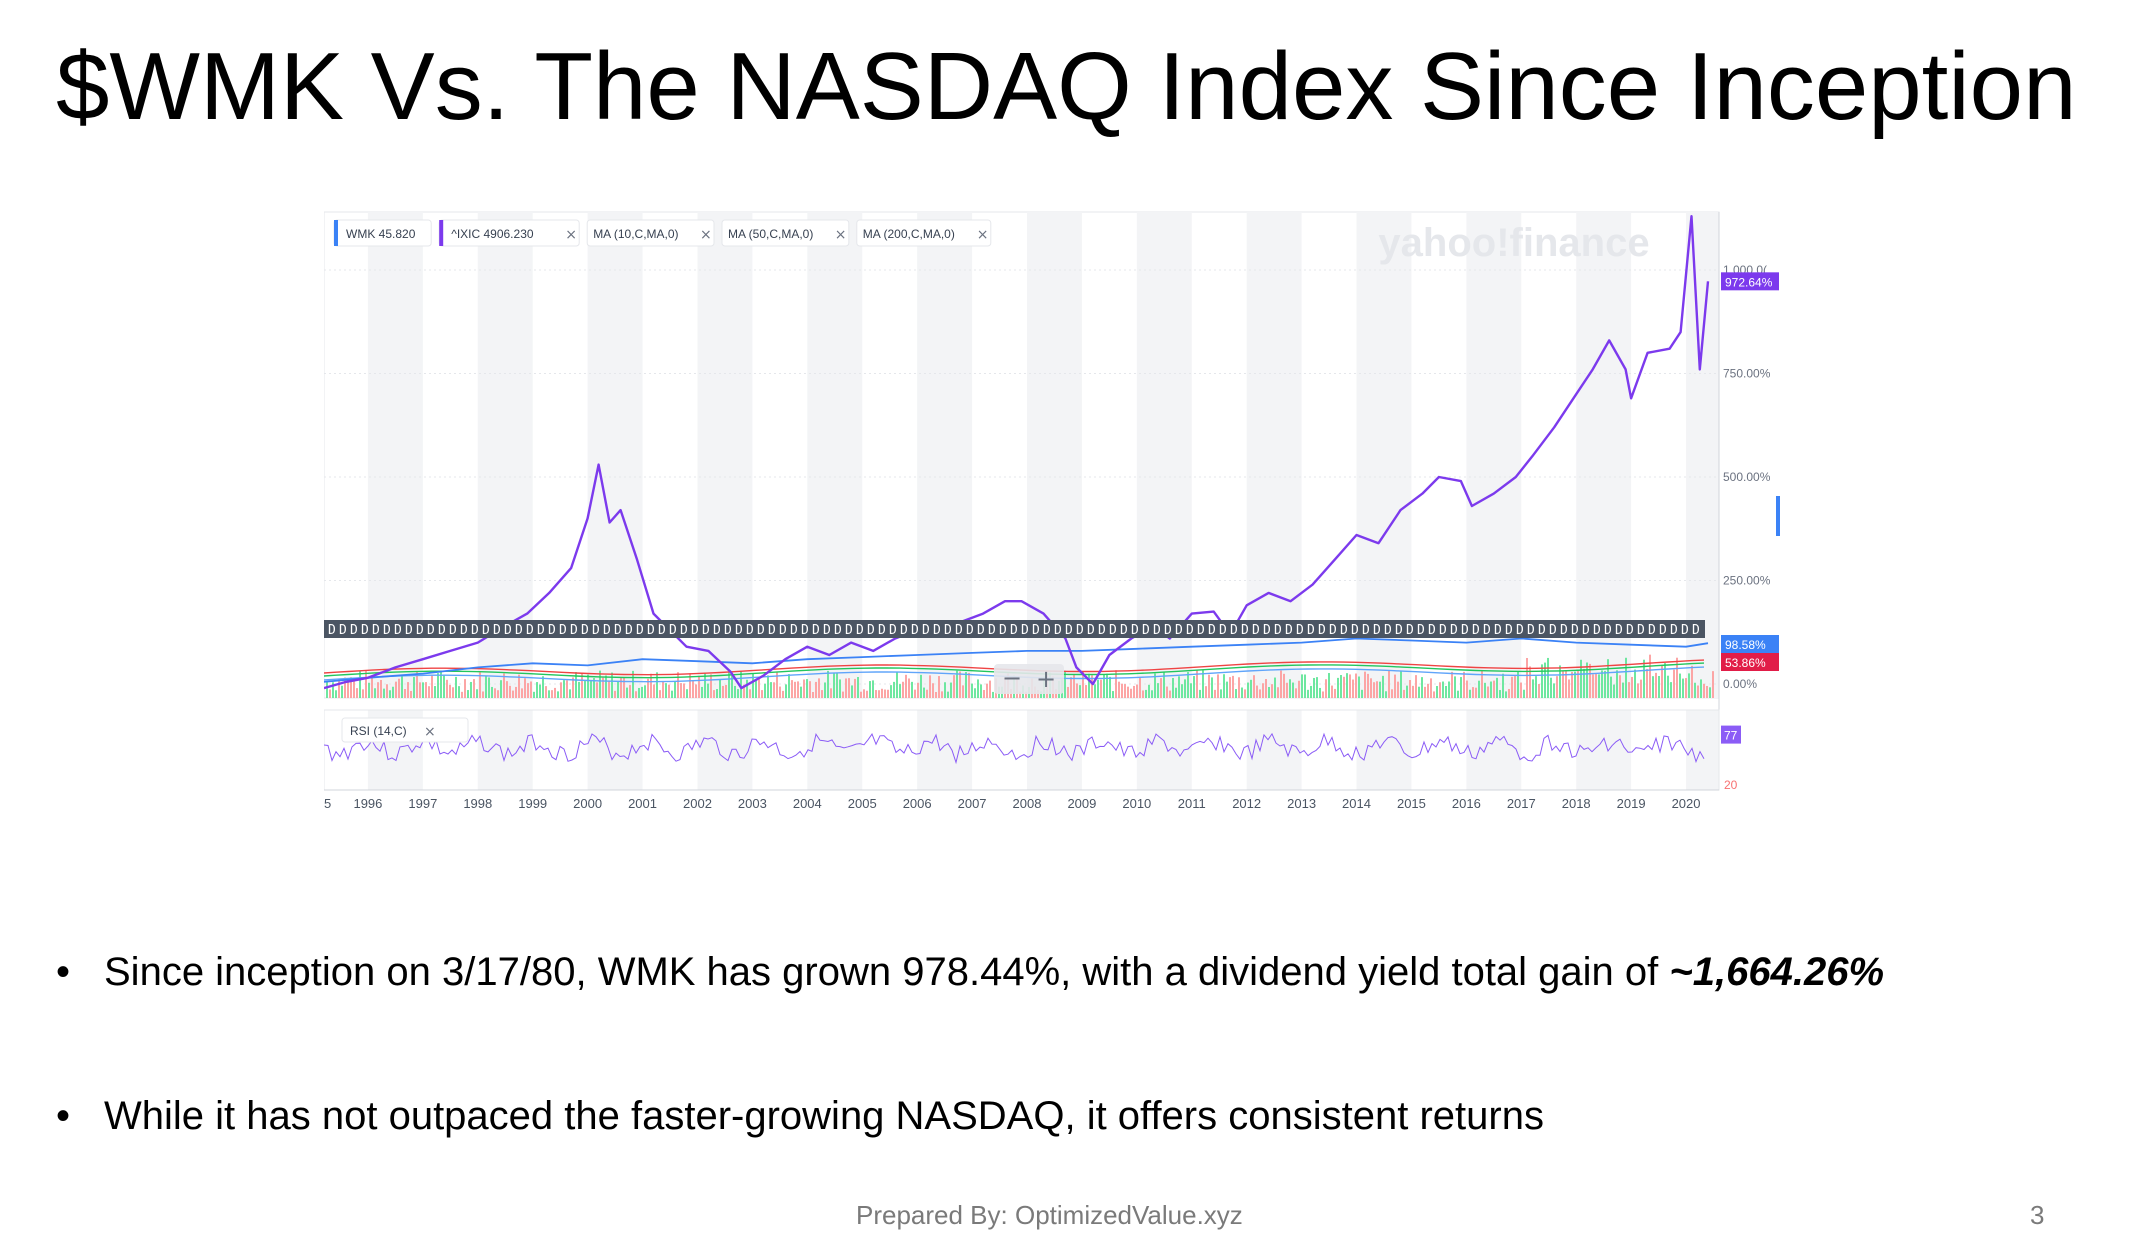  I want to click on price-label-text: 972.64%, so click(1749, 282).